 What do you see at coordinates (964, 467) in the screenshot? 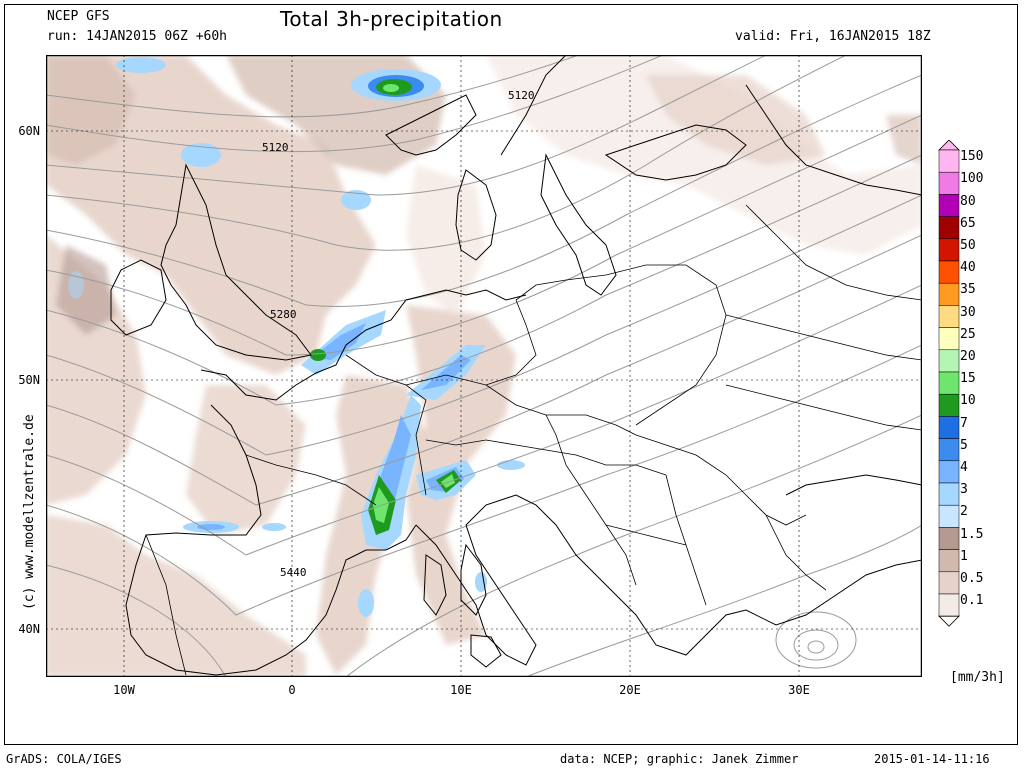
I see `colorbar-level-label: 4` at bounding box center [964, 467].